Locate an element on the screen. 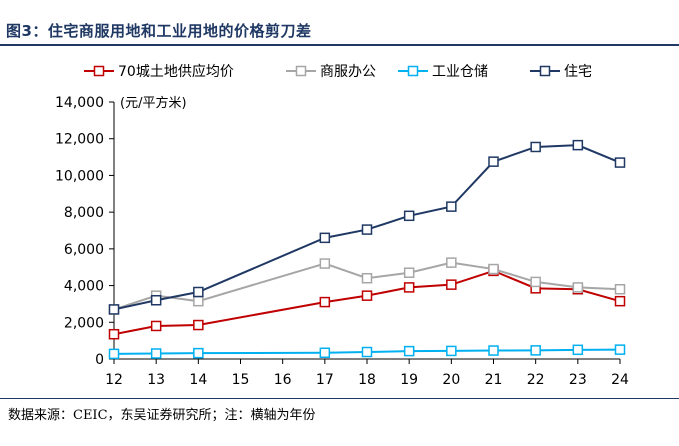  y-tick-label: 6,000 is located at coordinates (84, 250).